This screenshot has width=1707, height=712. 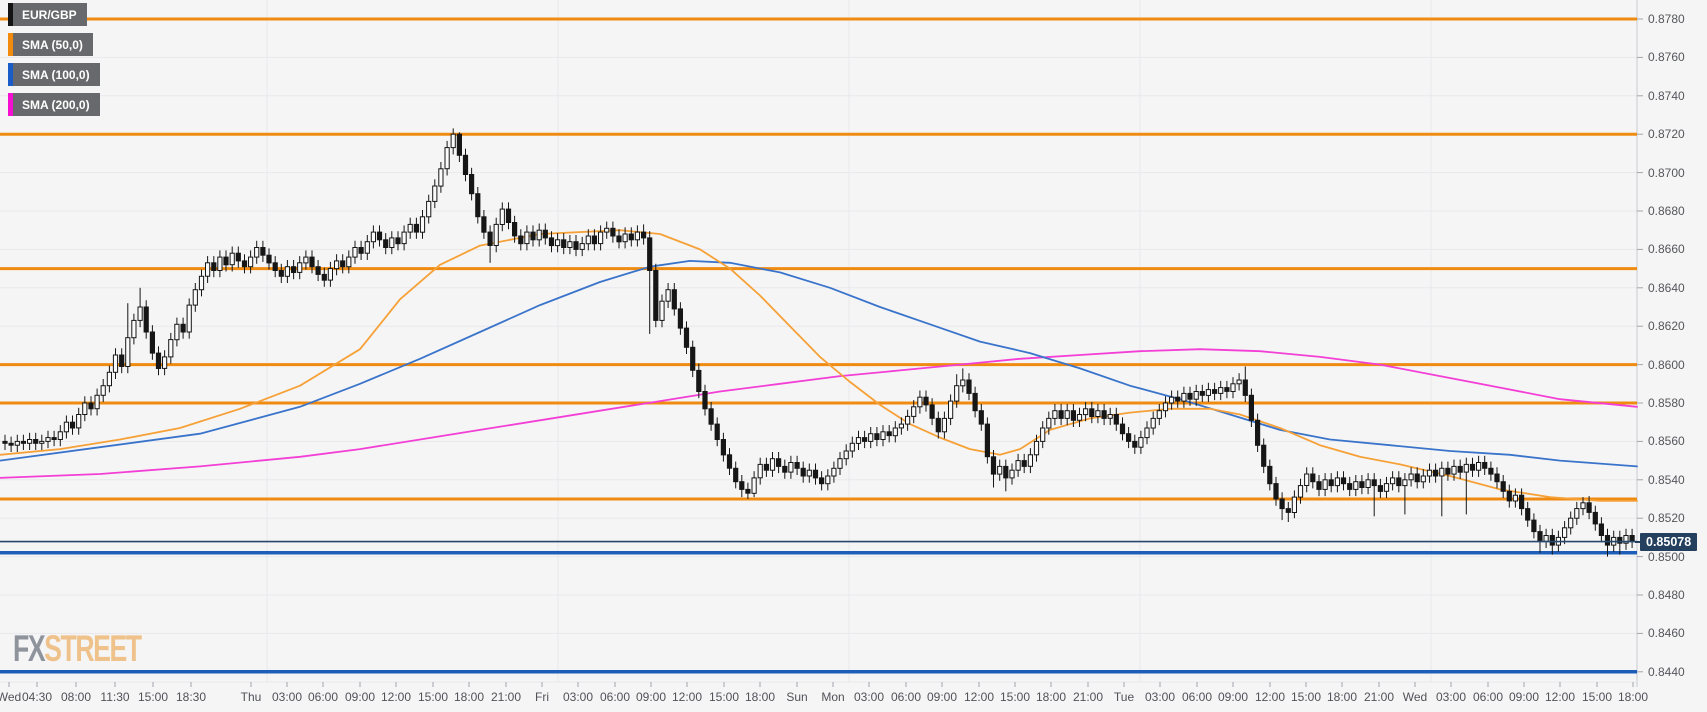 What do you see at coordinates (10, 44) in the screenshot?
I see `sma50-color-chip` at bounding box center [10, 44].